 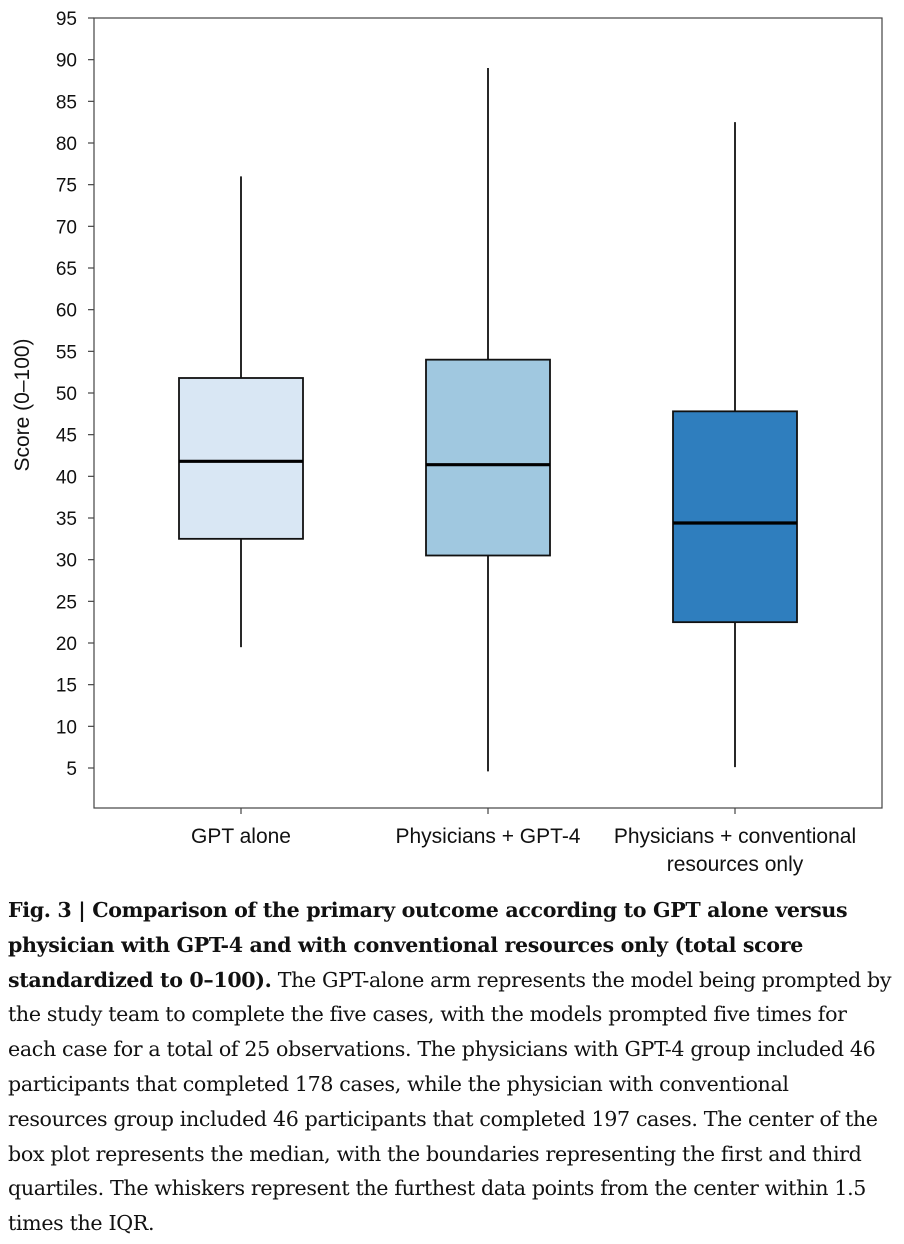 I want to click on y-tick-label: 20, so click(x=66, y=644).